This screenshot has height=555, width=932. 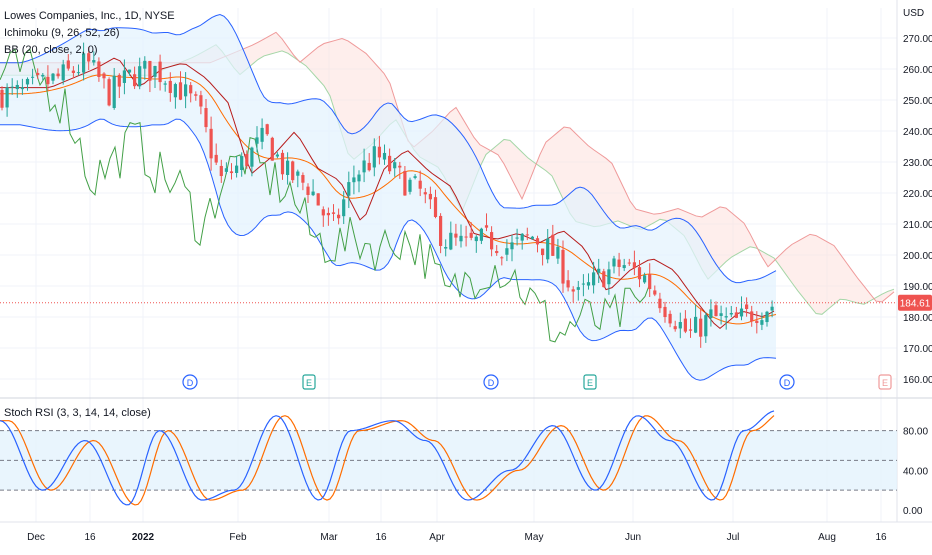 I want to click on stoch-rsi-axis: 80.00 40.00 0.00, so click(x=915, y=472).